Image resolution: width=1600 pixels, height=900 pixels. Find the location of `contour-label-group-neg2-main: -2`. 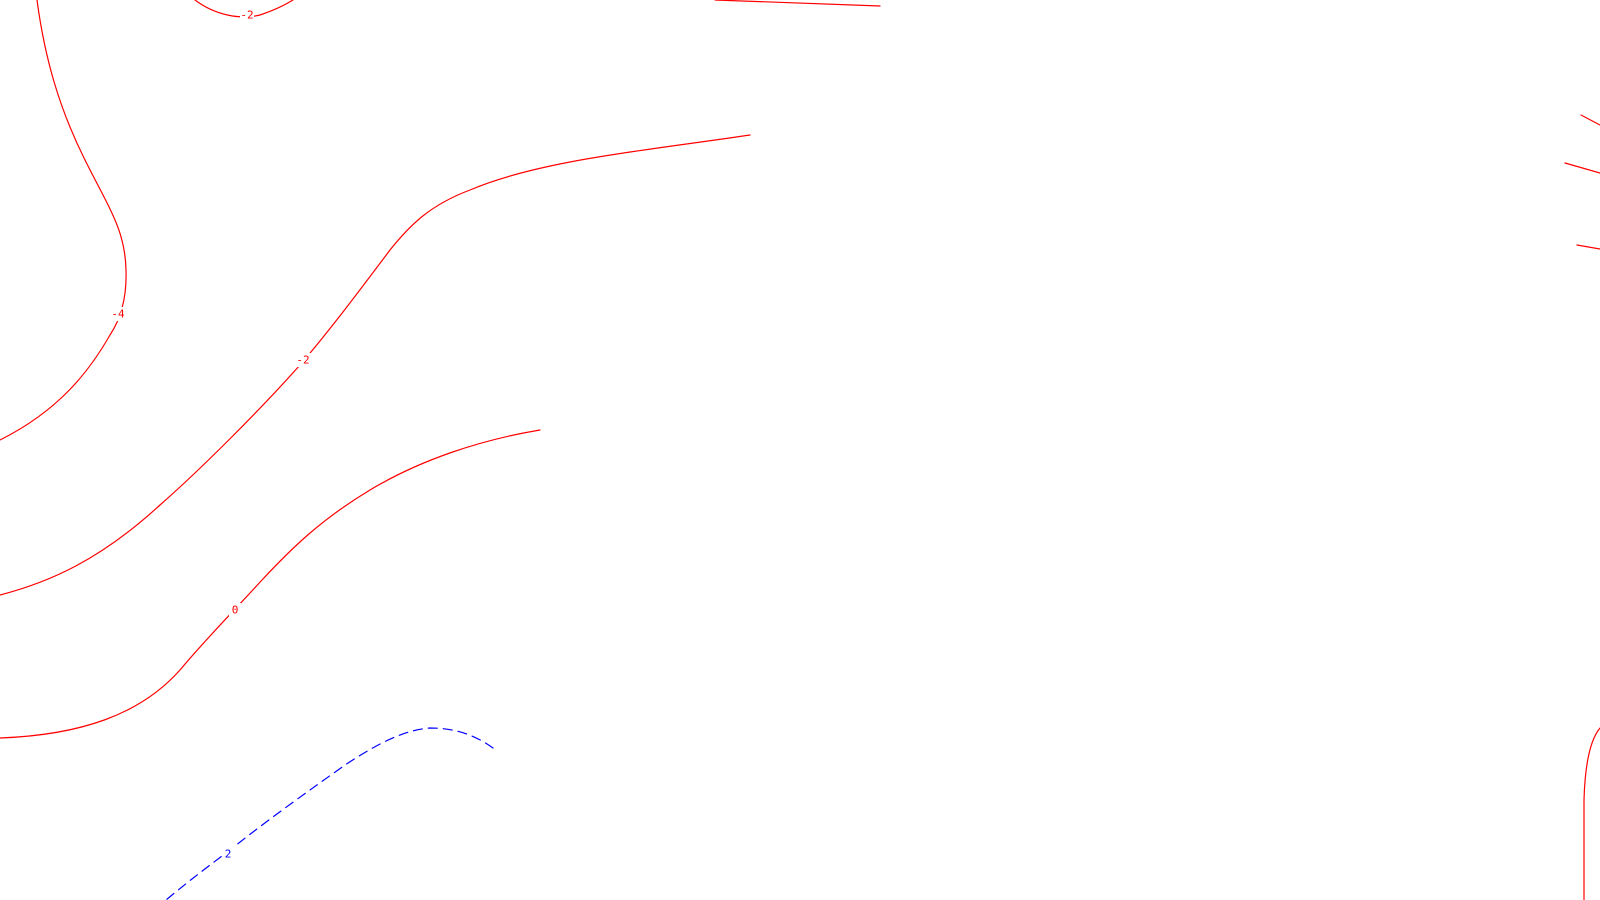

contour-label-group-neg2-main: -2 is located at coordinates (303, 360).